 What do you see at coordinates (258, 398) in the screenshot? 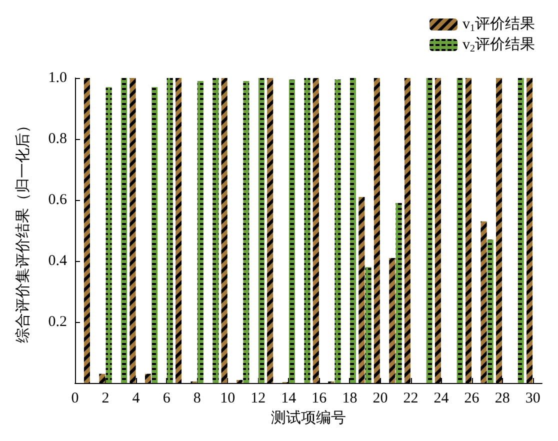
I see `x-tick-label: 12` at bounding box center [258, 398].